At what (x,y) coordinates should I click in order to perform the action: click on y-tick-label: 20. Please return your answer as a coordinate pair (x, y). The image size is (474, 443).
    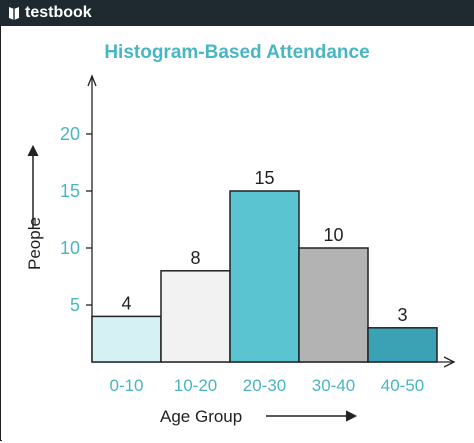
    Looking at the image, I should click on (70, 134).